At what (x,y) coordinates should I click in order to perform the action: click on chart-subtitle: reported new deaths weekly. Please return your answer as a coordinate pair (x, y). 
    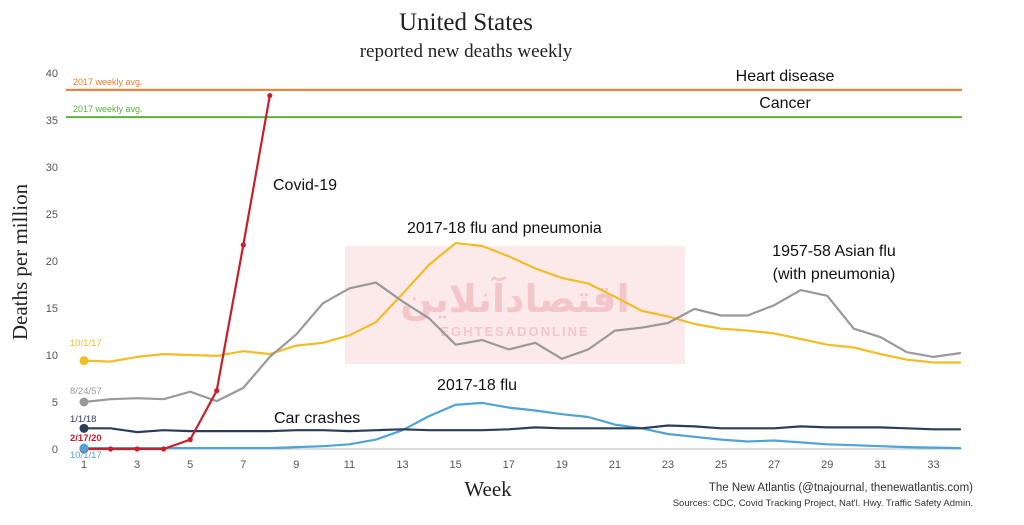
    Looking at the image, I should click on (466, 51).